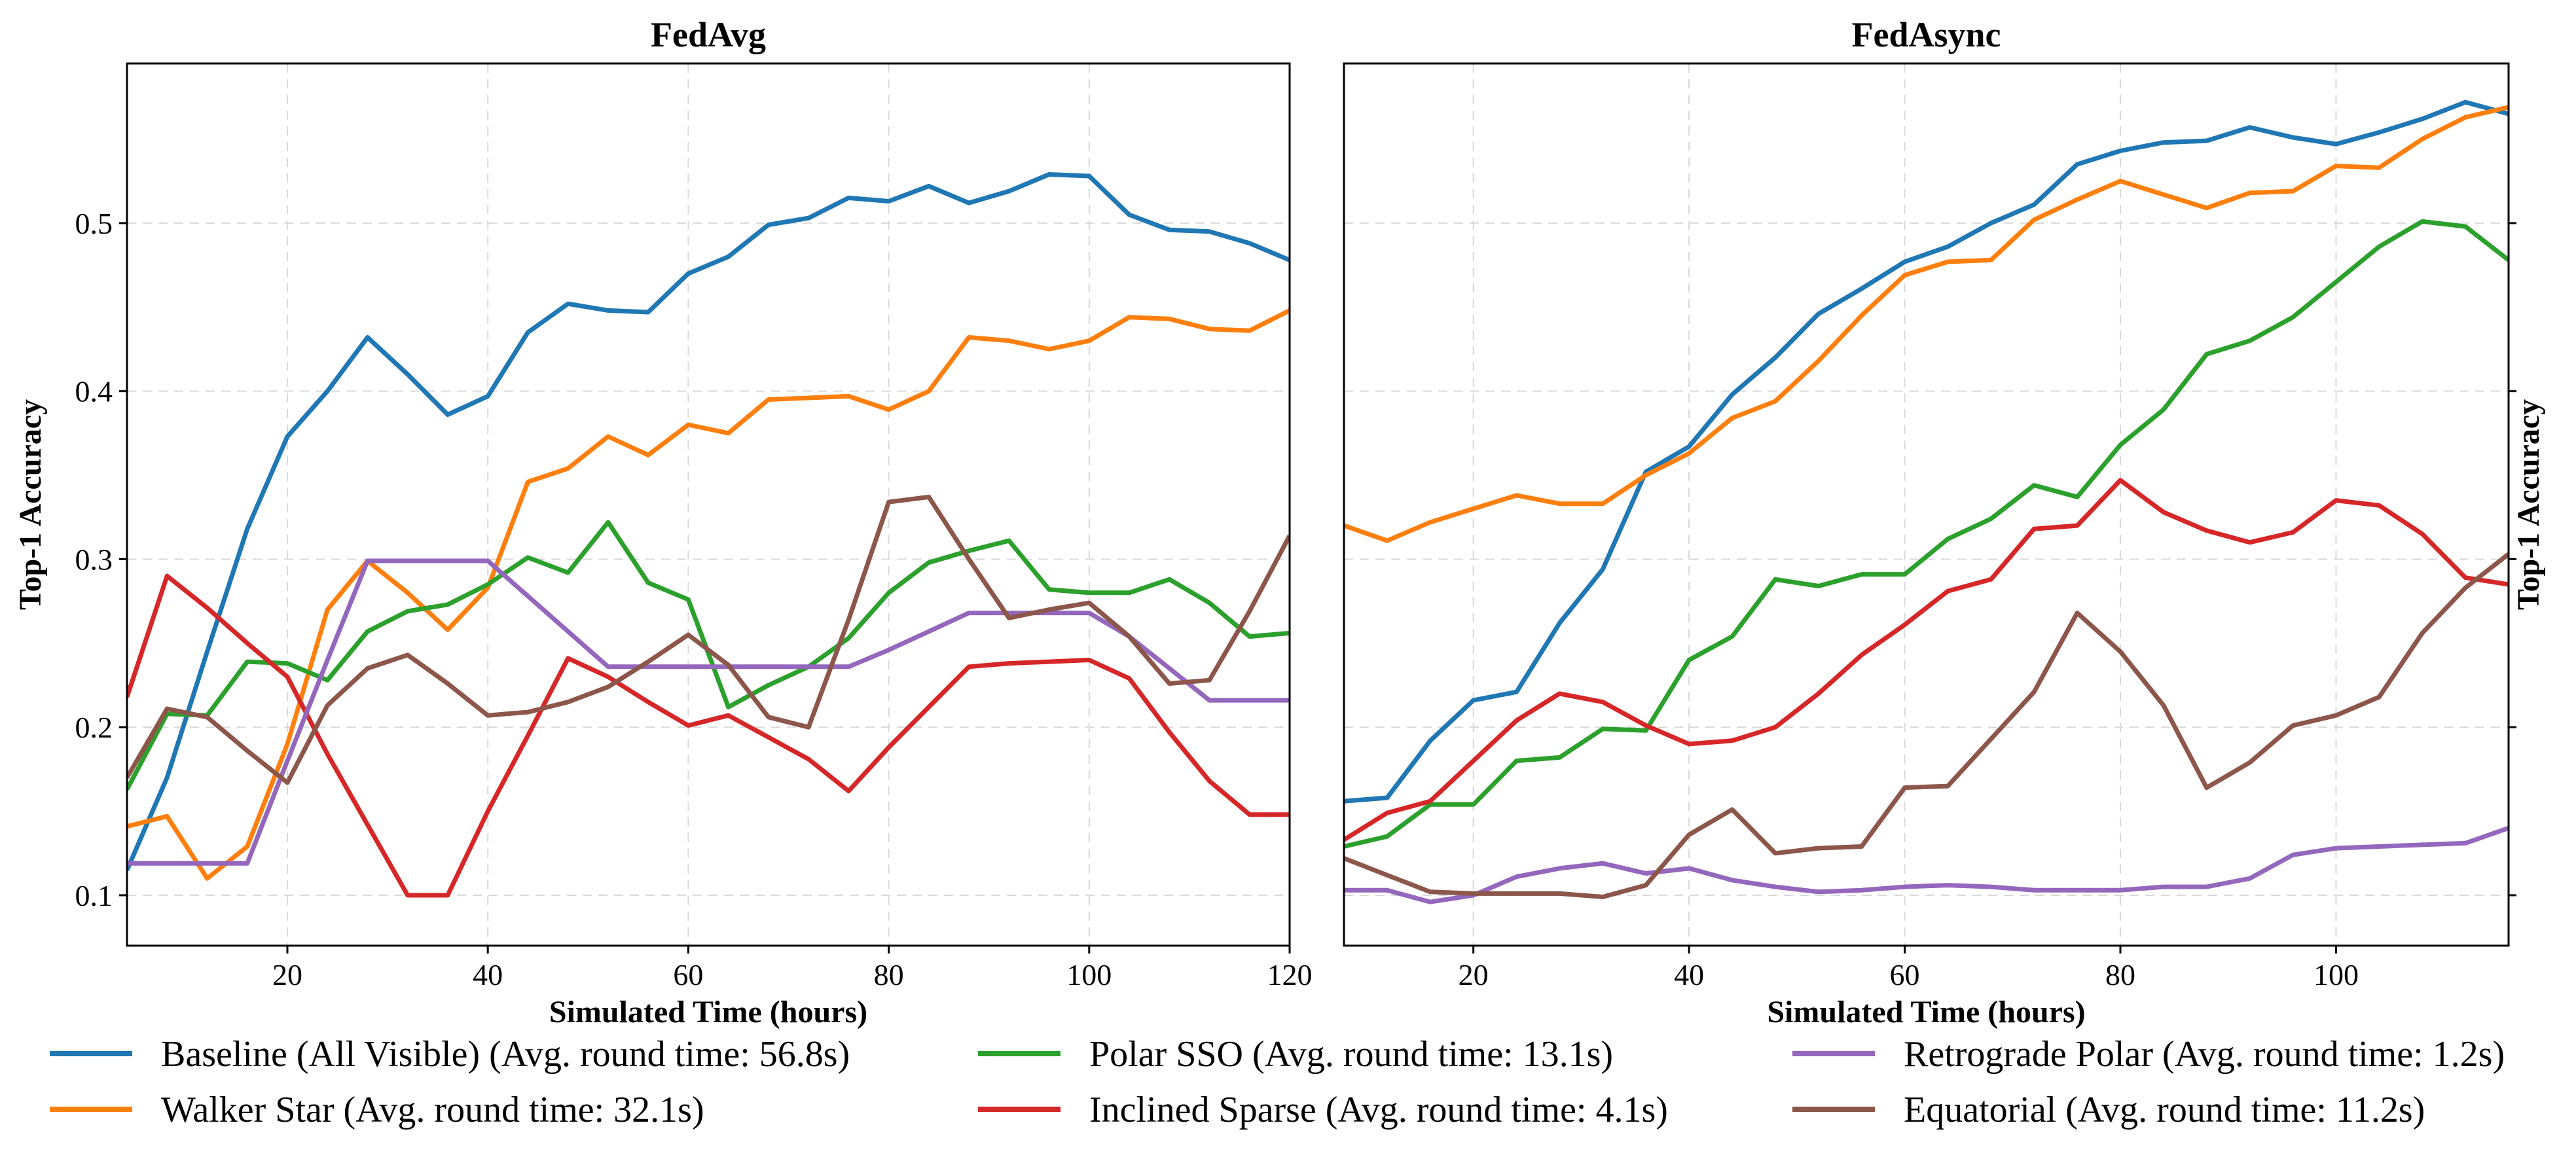  What do you see at coordinates (1378, 1110) in the screenshot?
I see `legend-label-inclined-sparse: Inclined Sparse (Avg. round time: 4.1s)` at bounding box center [1378, 1110].